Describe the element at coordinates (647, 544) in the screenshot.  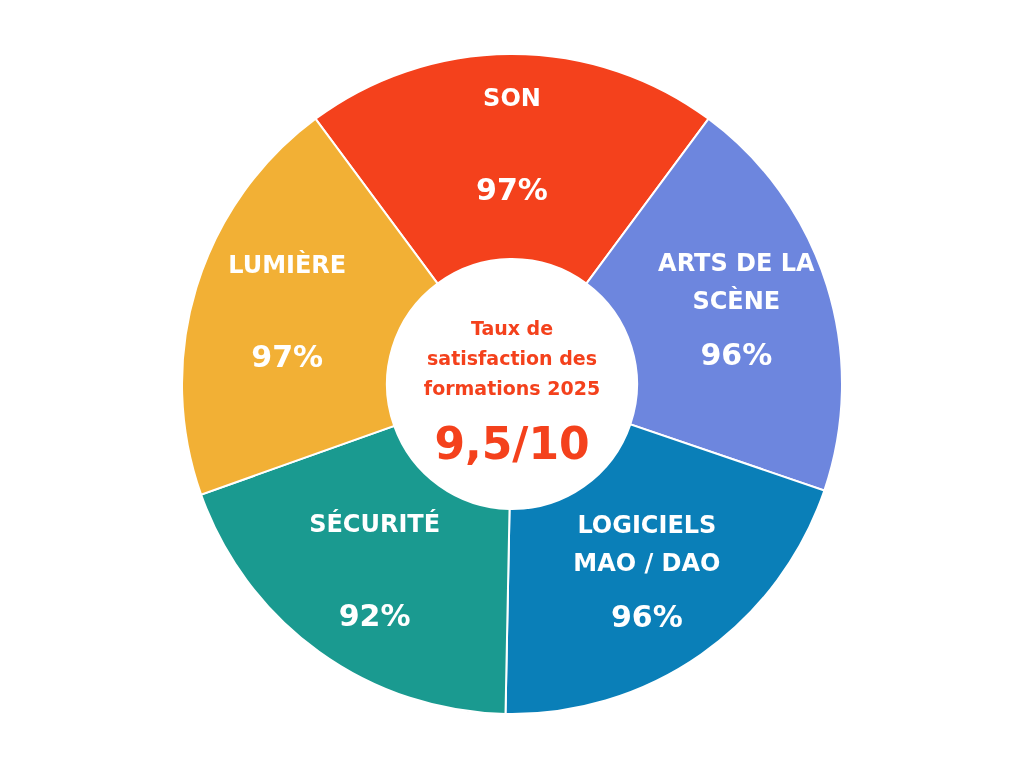
I see `category-label: LOGICIELS MAO / DAO` at that location.